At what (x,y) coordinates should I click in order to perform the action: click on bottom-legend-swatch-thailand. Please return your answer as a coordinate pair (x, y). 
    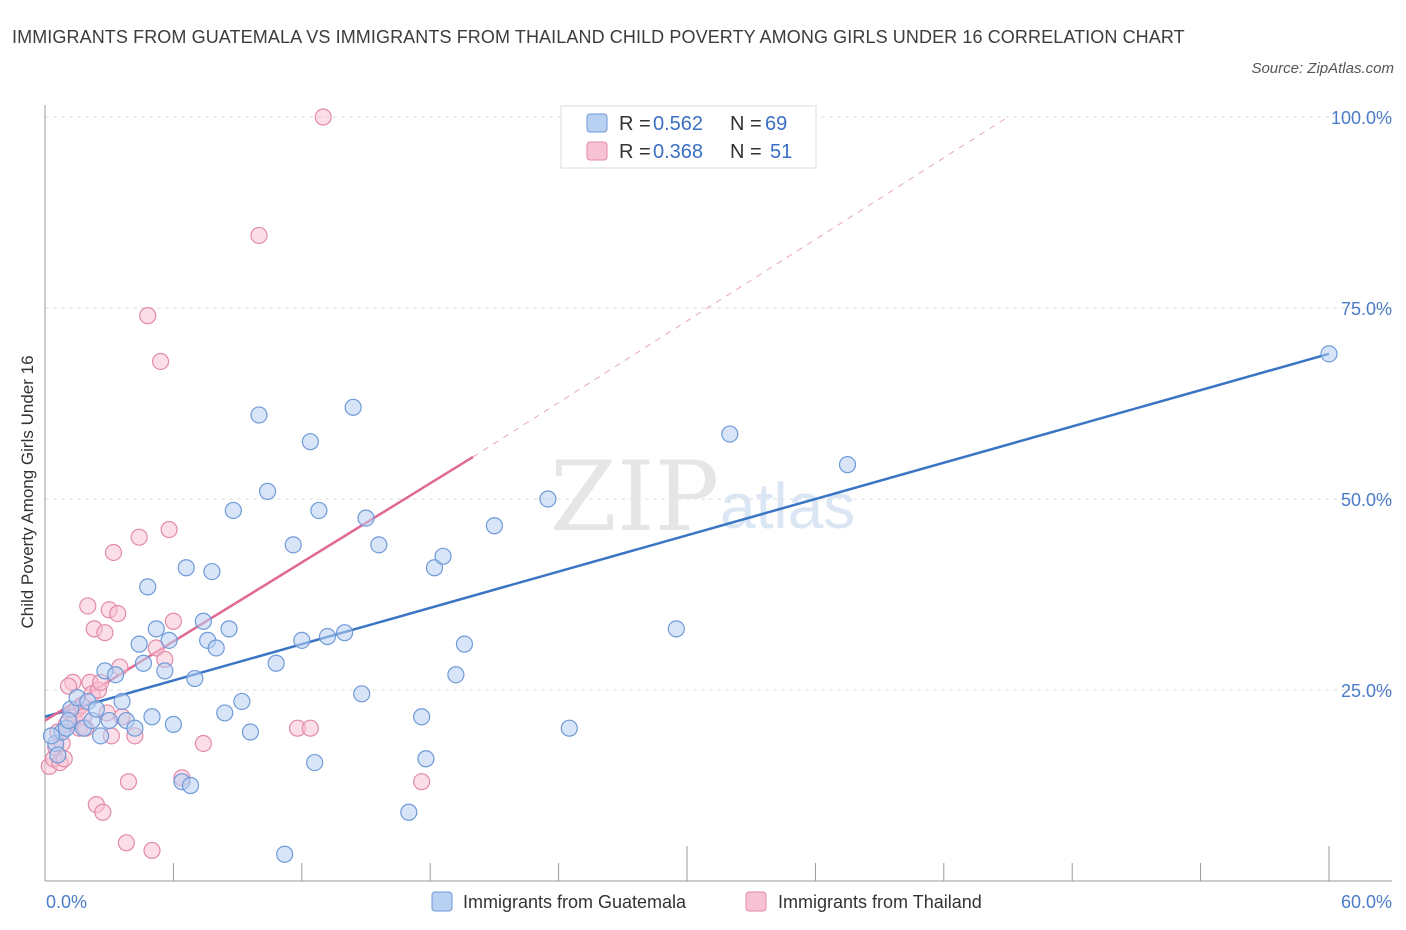
    Looking at the image, I should click on (756, 901).